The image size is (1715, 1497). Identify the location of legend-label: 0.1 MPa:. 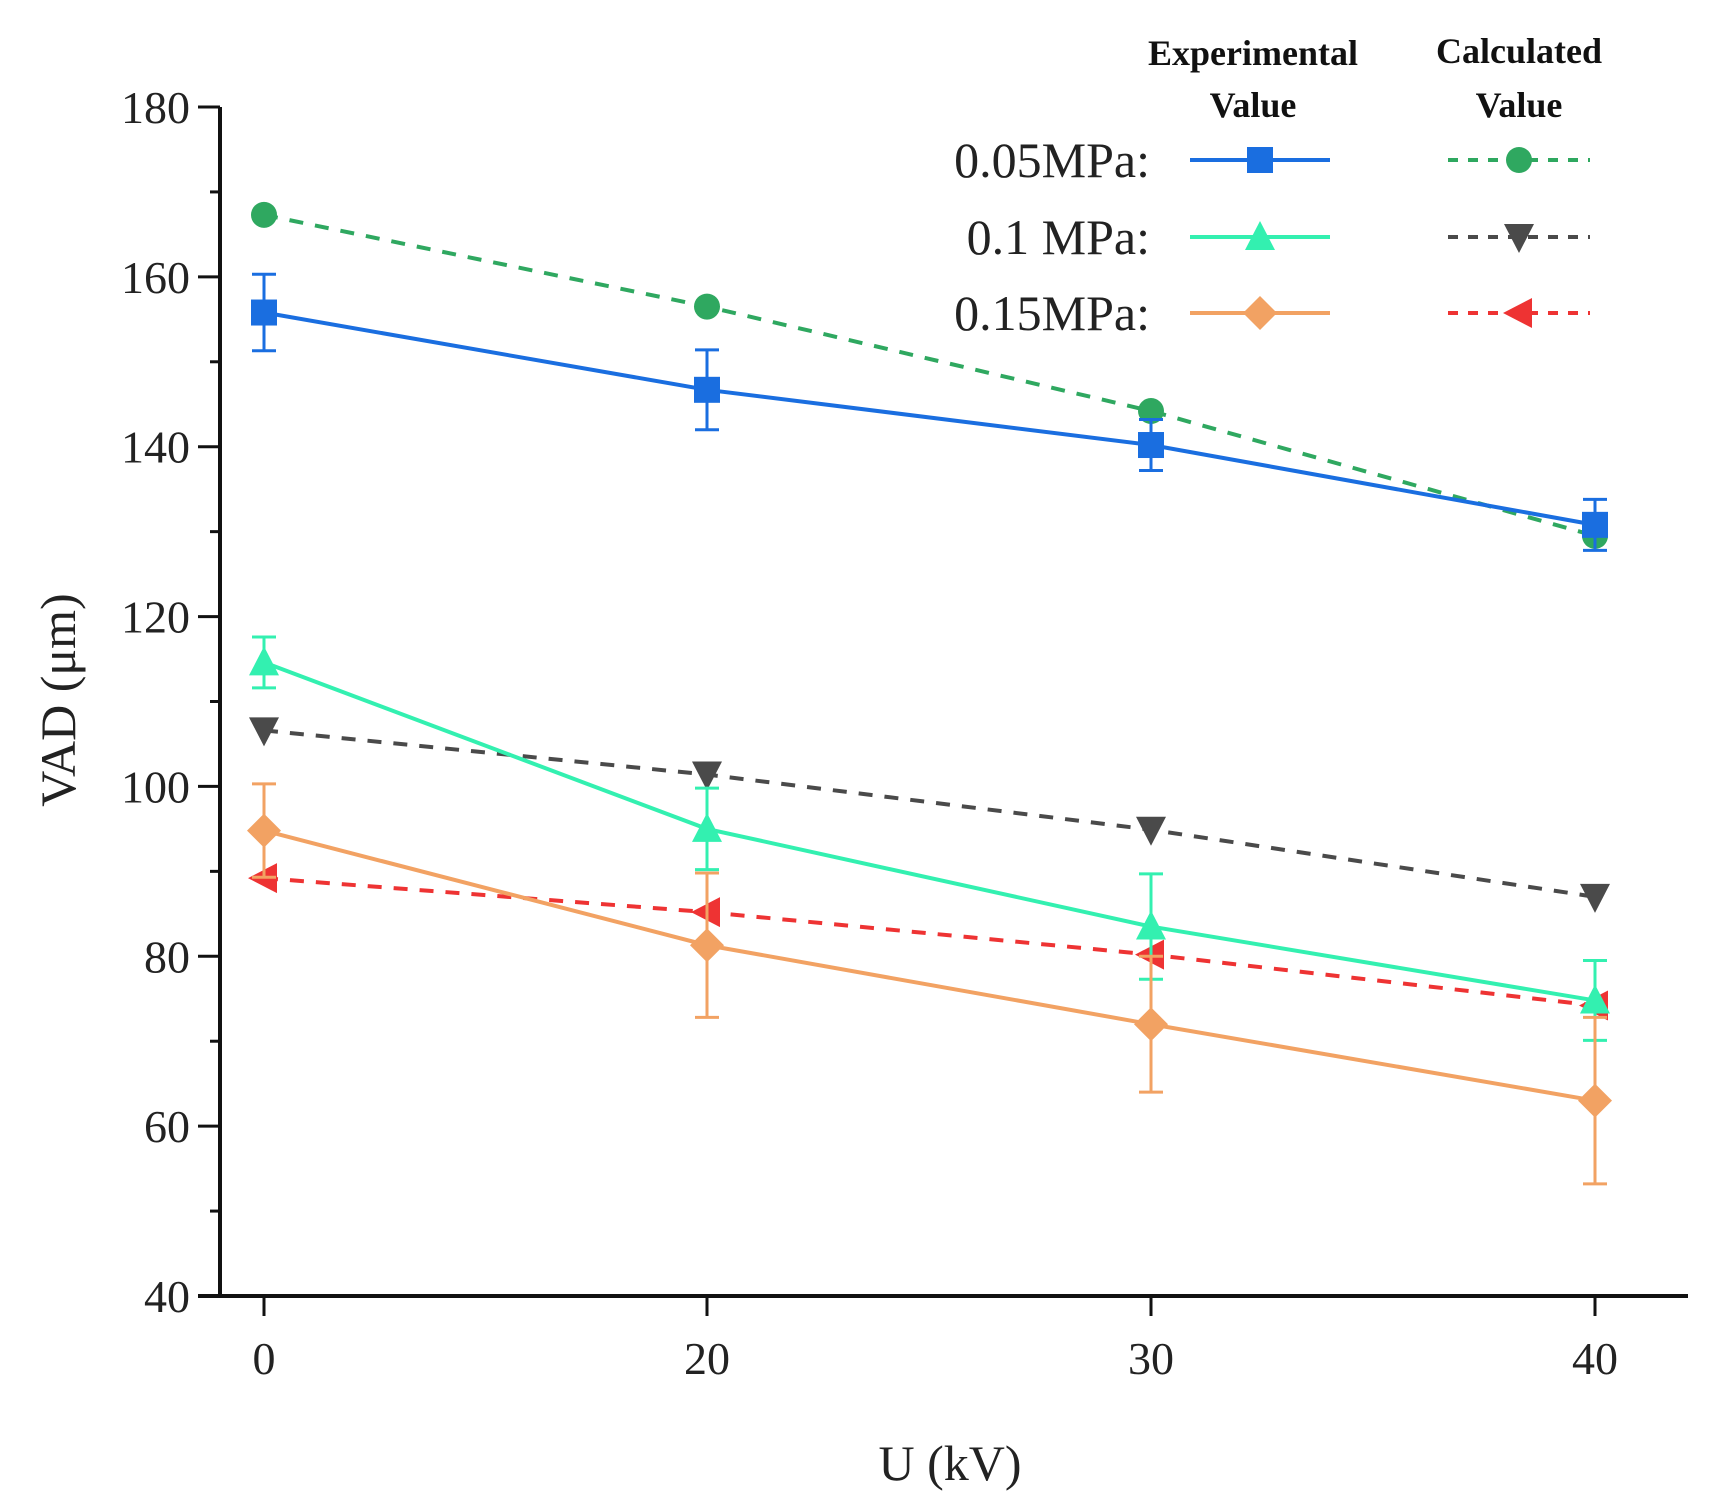
(1058, 237).